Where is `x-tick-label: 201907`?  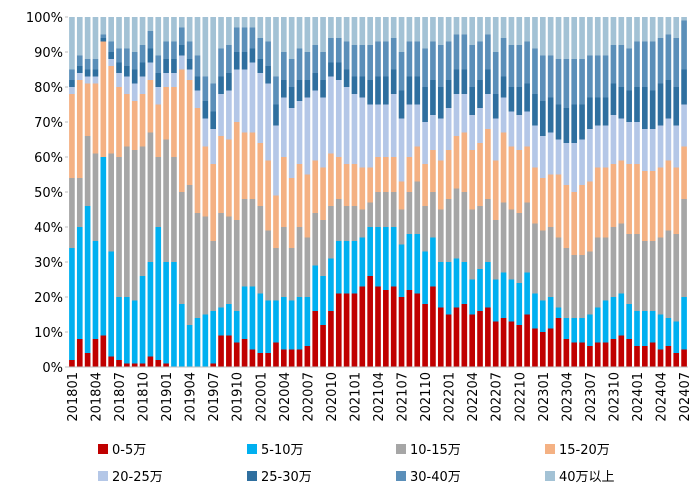 x-tick-label: 201907 is located at coordinates (214, 397).